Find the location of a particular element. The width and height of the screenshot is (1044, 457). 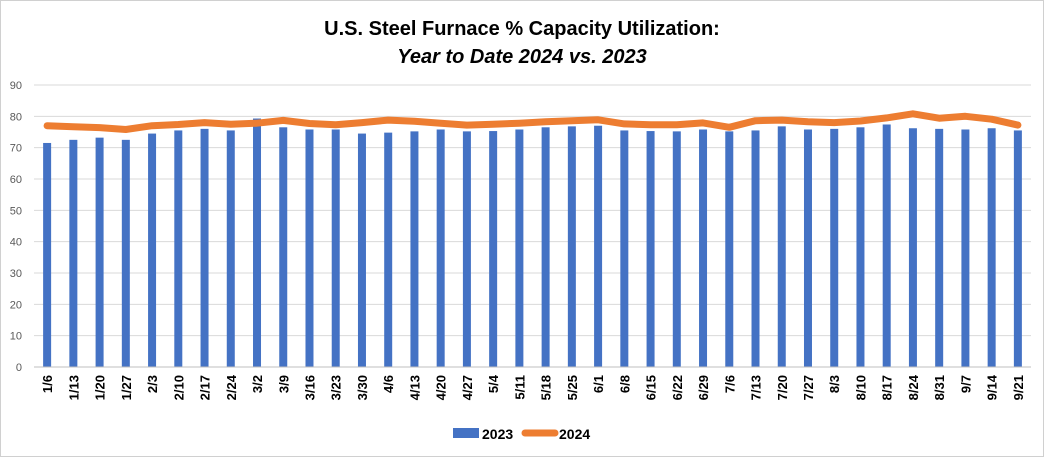

x-tick-label: 9/14 is located at coordinates (992, 387).